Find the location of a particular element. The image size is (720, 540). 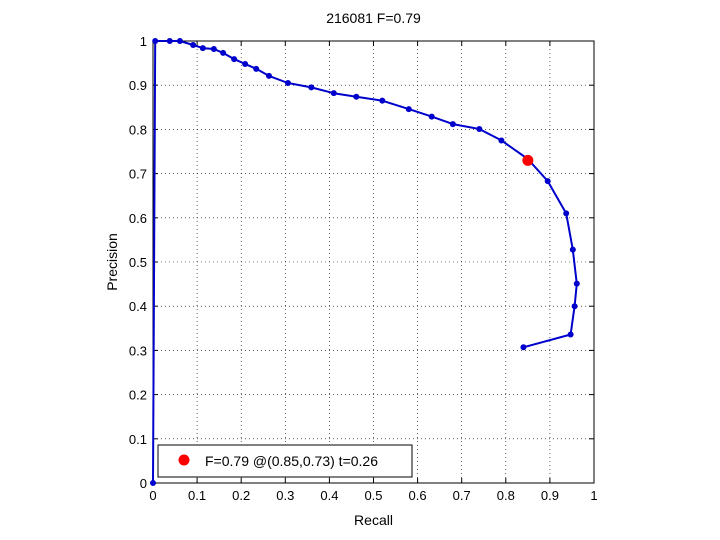

x-tick-label: 0.1 is located at coordinates (197, 495).